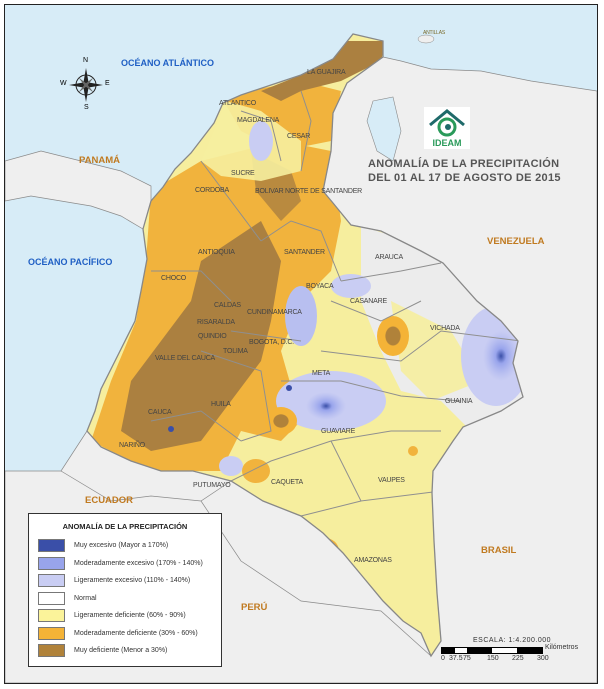 This screenshot has height=689, width=604. Describe the element at coordinates (221, 404) in the screenshot. I see `dept-label: HUILA` at that location.